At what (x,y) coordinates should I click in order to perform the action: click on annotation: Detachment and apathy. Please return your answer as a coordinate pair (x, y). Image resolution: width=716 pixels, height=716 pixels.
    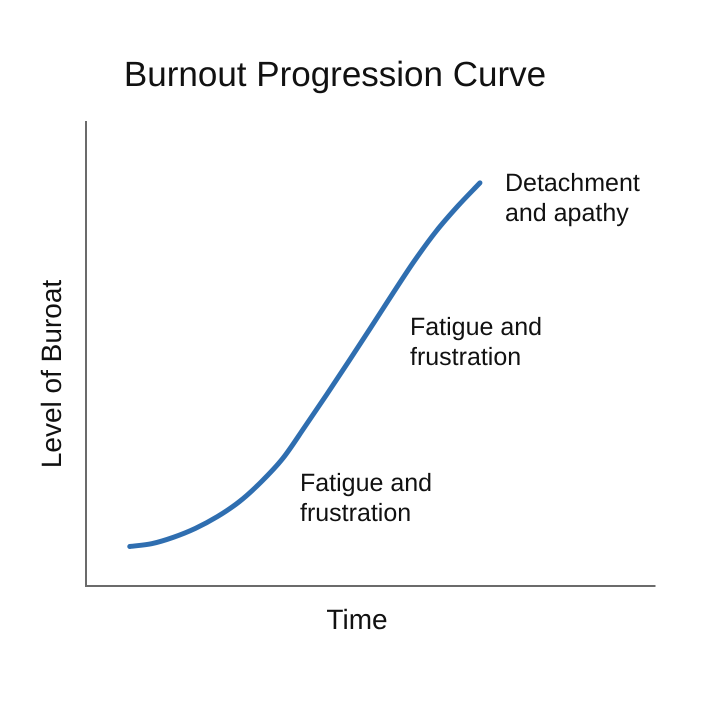
    Looking at the image, I should click on (573, 198).